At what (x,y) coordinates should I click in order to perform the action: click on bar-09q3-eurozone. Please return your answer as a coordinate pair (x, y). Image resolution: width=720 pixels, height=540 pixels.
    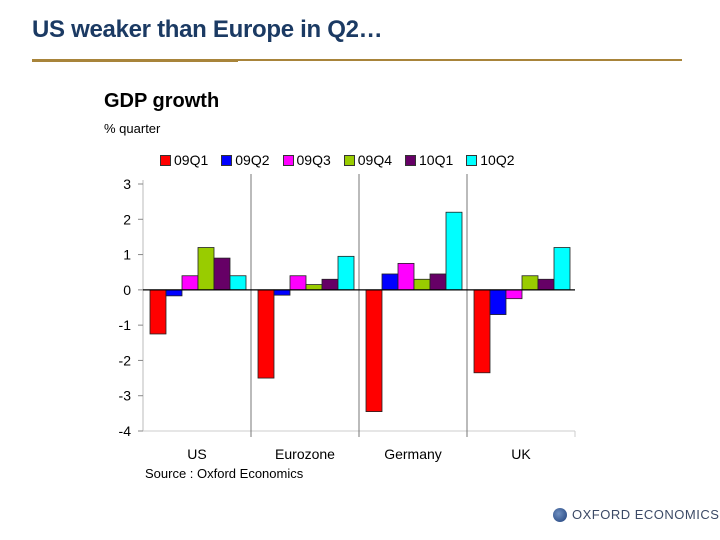
    Looking at the image, I should click on (298, 283).